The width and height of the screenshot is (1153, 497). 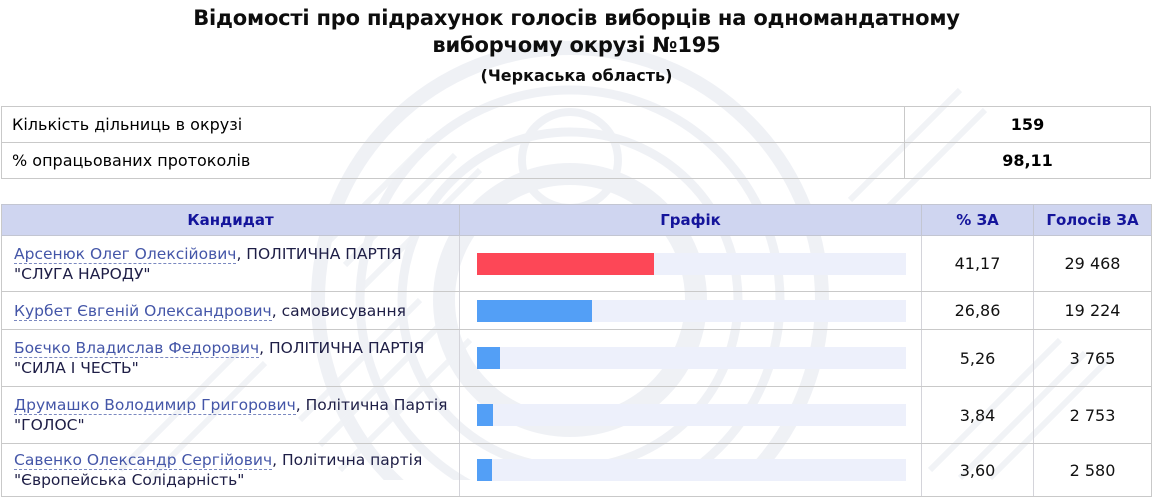 What do you see at coordinates (1092, 310) in the screenshot?
I see `votes-value: 19 224` at bounding box center [1092, 310].